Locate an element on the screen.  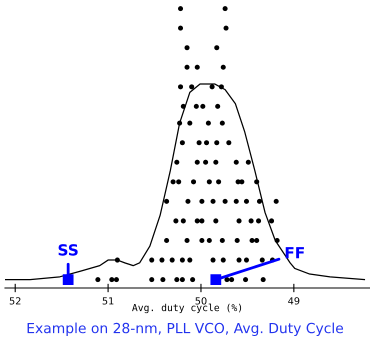
x-tick-label: 50 is located at coordinates (201, 301).